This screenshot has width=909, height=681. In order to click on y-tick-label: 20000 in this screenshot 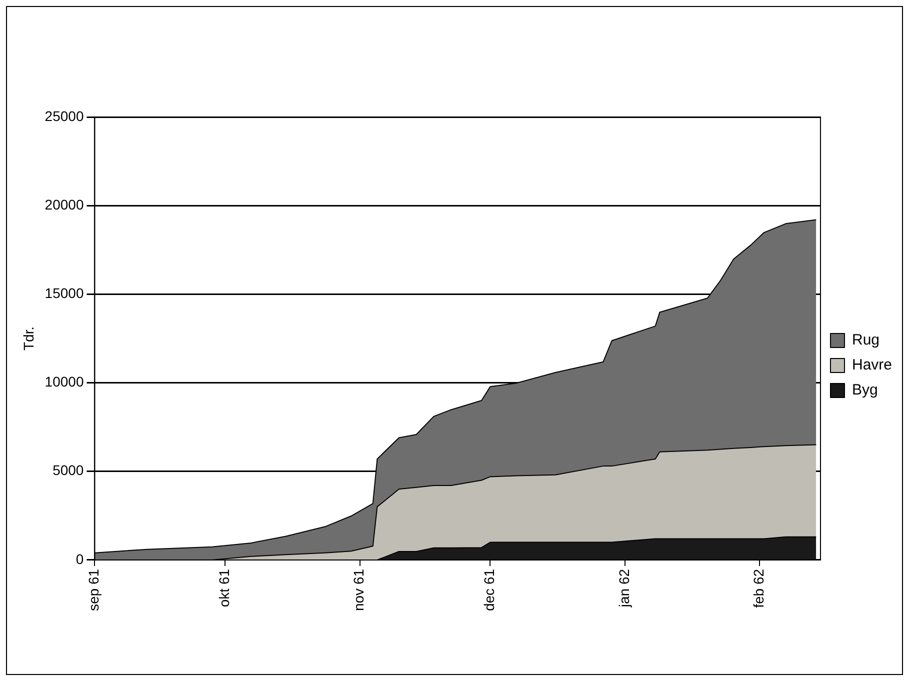, I will do `click(64, 204)`.